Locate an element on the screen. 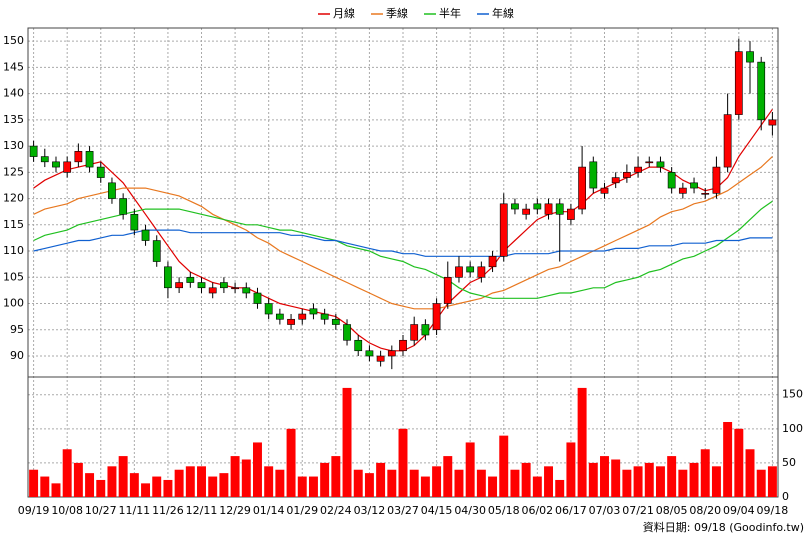 The height and width of the screenshot is (540, 808). x-tick-label: 12/29 is located at coordinates (235, 510).